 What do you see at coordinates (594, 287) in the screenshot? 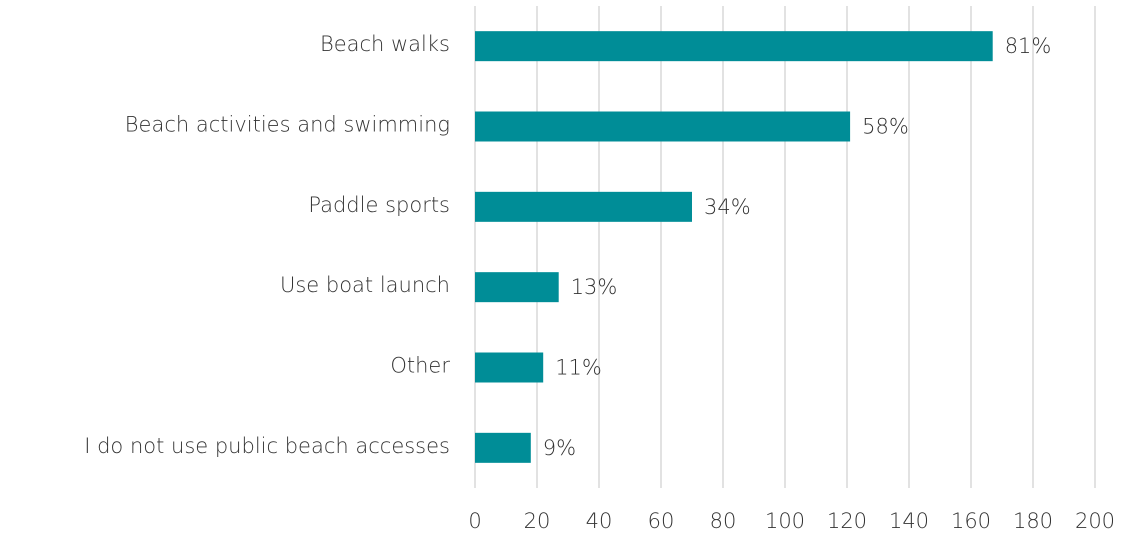
I see `value-label: 13%` at bounding box center [594, 287].